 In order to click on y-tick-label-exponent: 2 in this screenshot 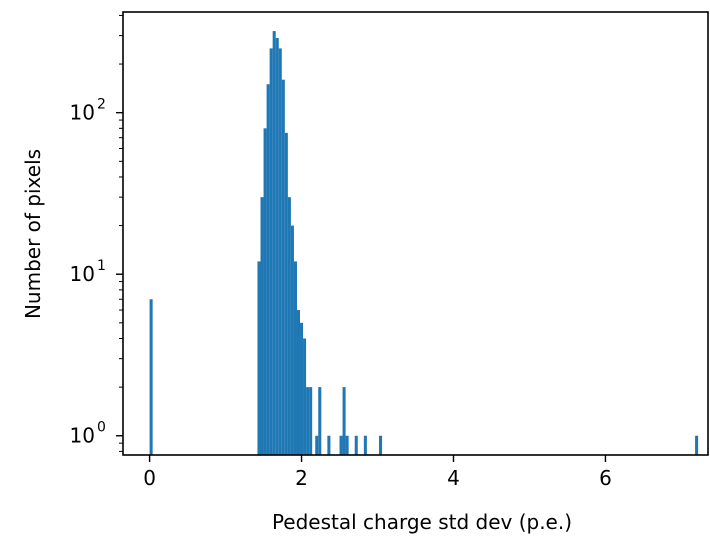, I will do `click(101, 105)`.